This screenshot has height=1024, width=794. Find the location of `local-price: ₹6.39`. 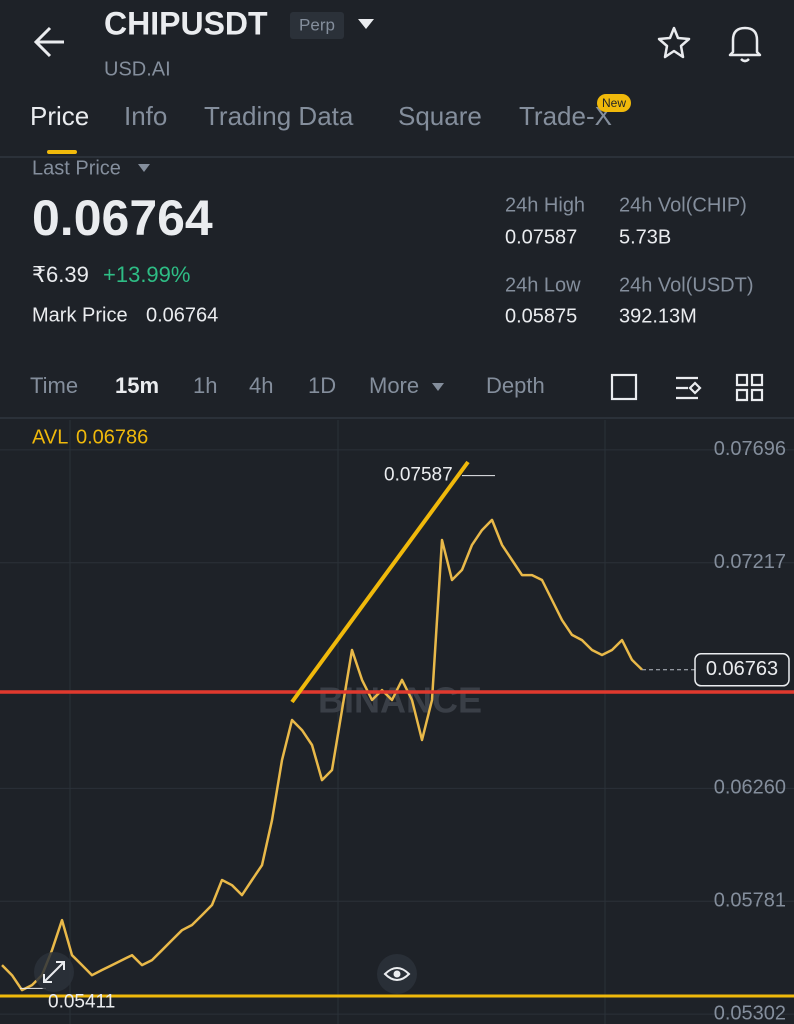

local-price: ₹6.39 is located at coordinates (60, 274).